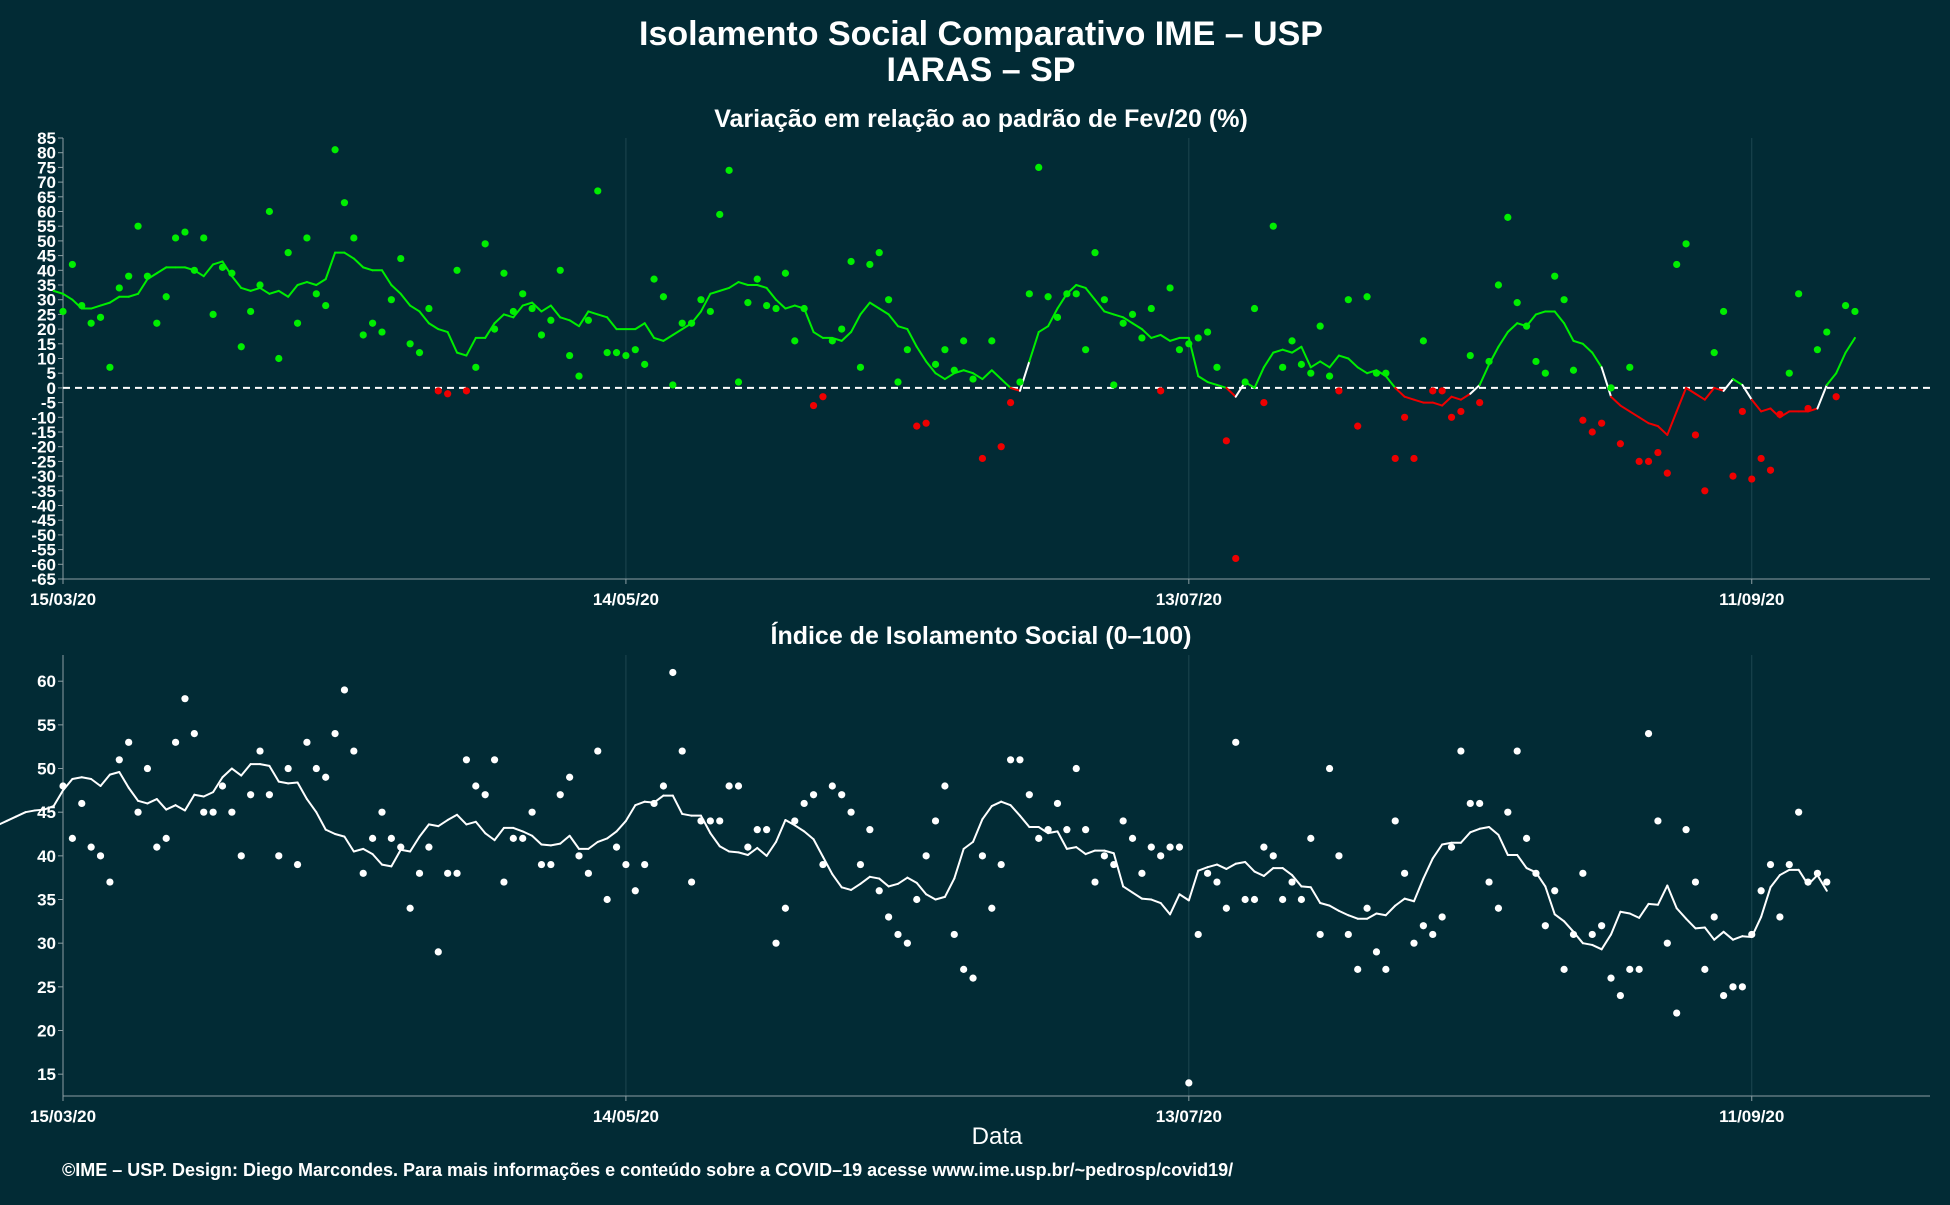 Image resolution: width=1950 pixels, height=1205 pixels. Describe the element at coordinates (43, 550) in the screenshot. I see `y-tick-label: -55` at that location.